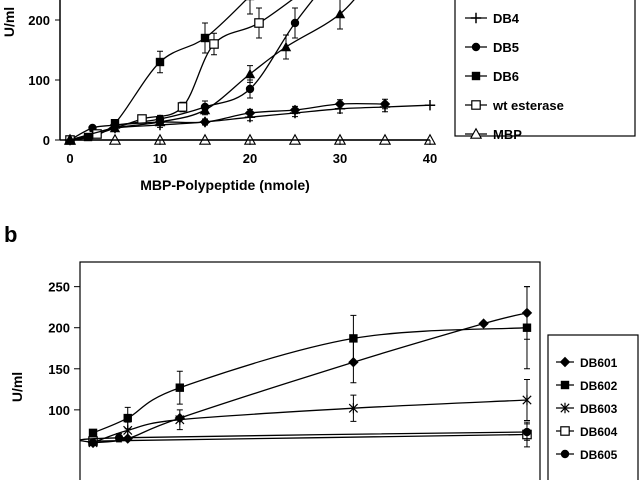 This screenshot has width=640, height=480. What do you see at coordinates (476, 105) in the screenshot?
I see `legend-marker-wt-esterase` at bounding box center [476, 105].